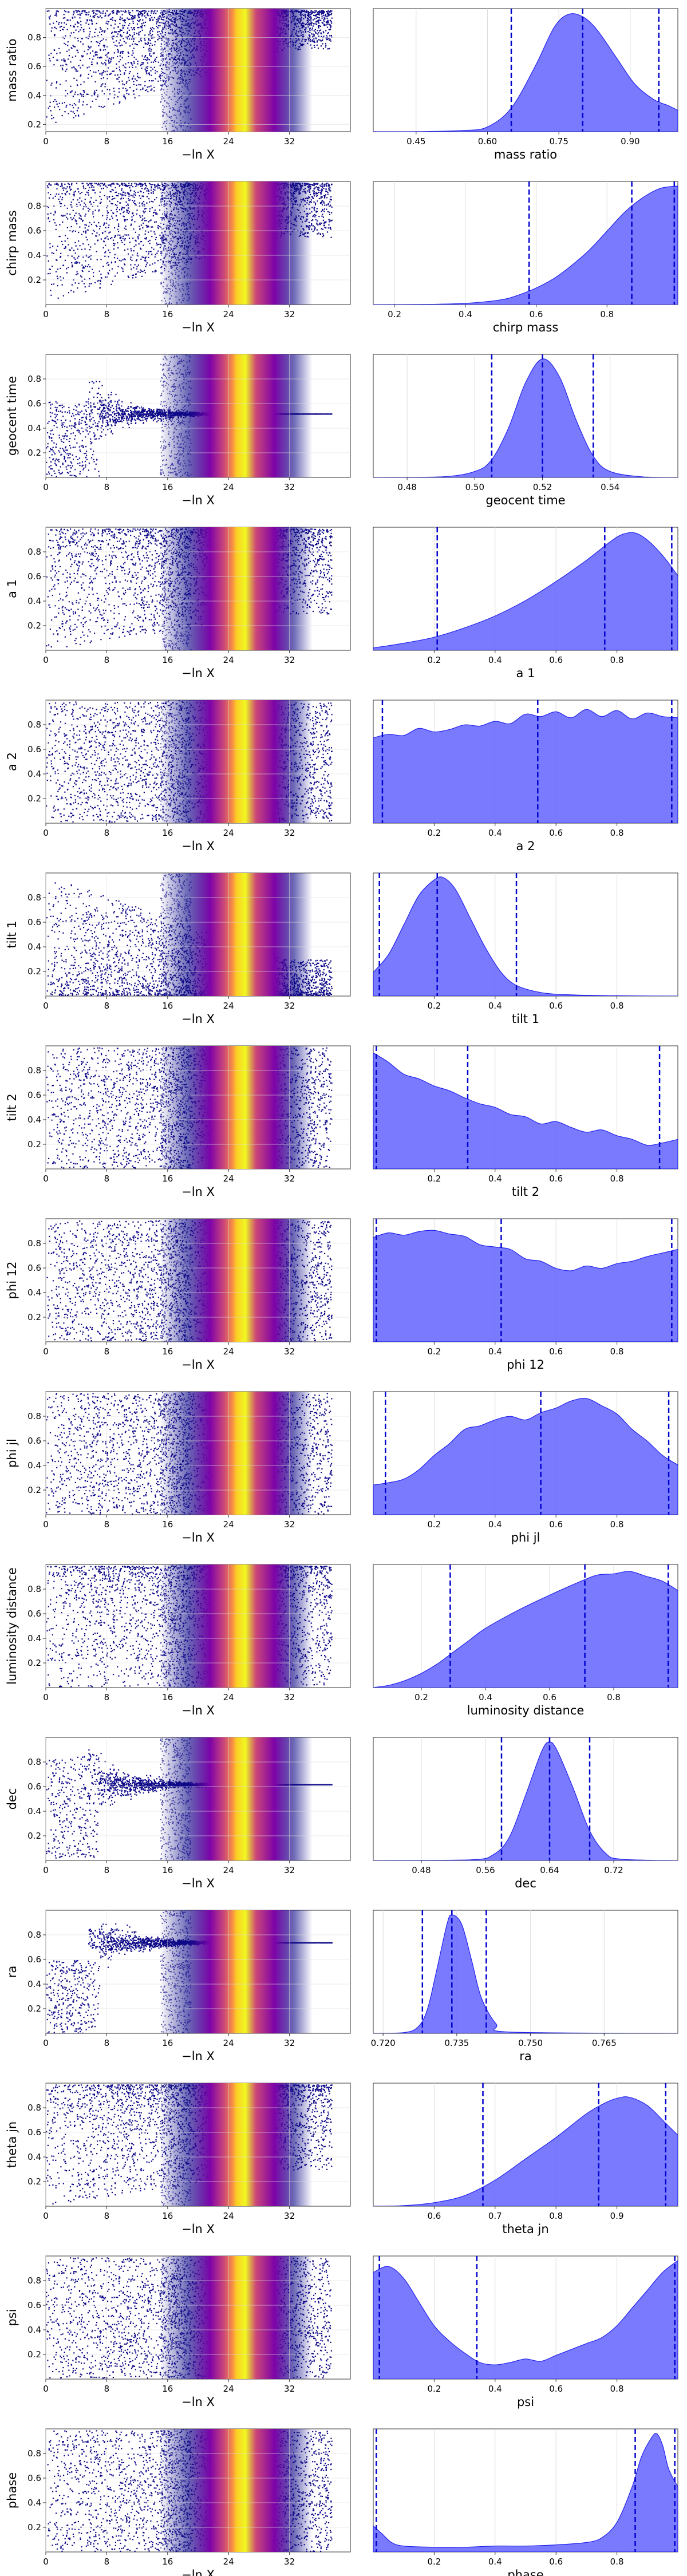 This screenshot has width=687, height=2576. Describe the element at coordinates (525, 1467) in the screenshot. I see `posterior-panel: 0.2 0.4 0.6 0.8 phi jl` at that location.